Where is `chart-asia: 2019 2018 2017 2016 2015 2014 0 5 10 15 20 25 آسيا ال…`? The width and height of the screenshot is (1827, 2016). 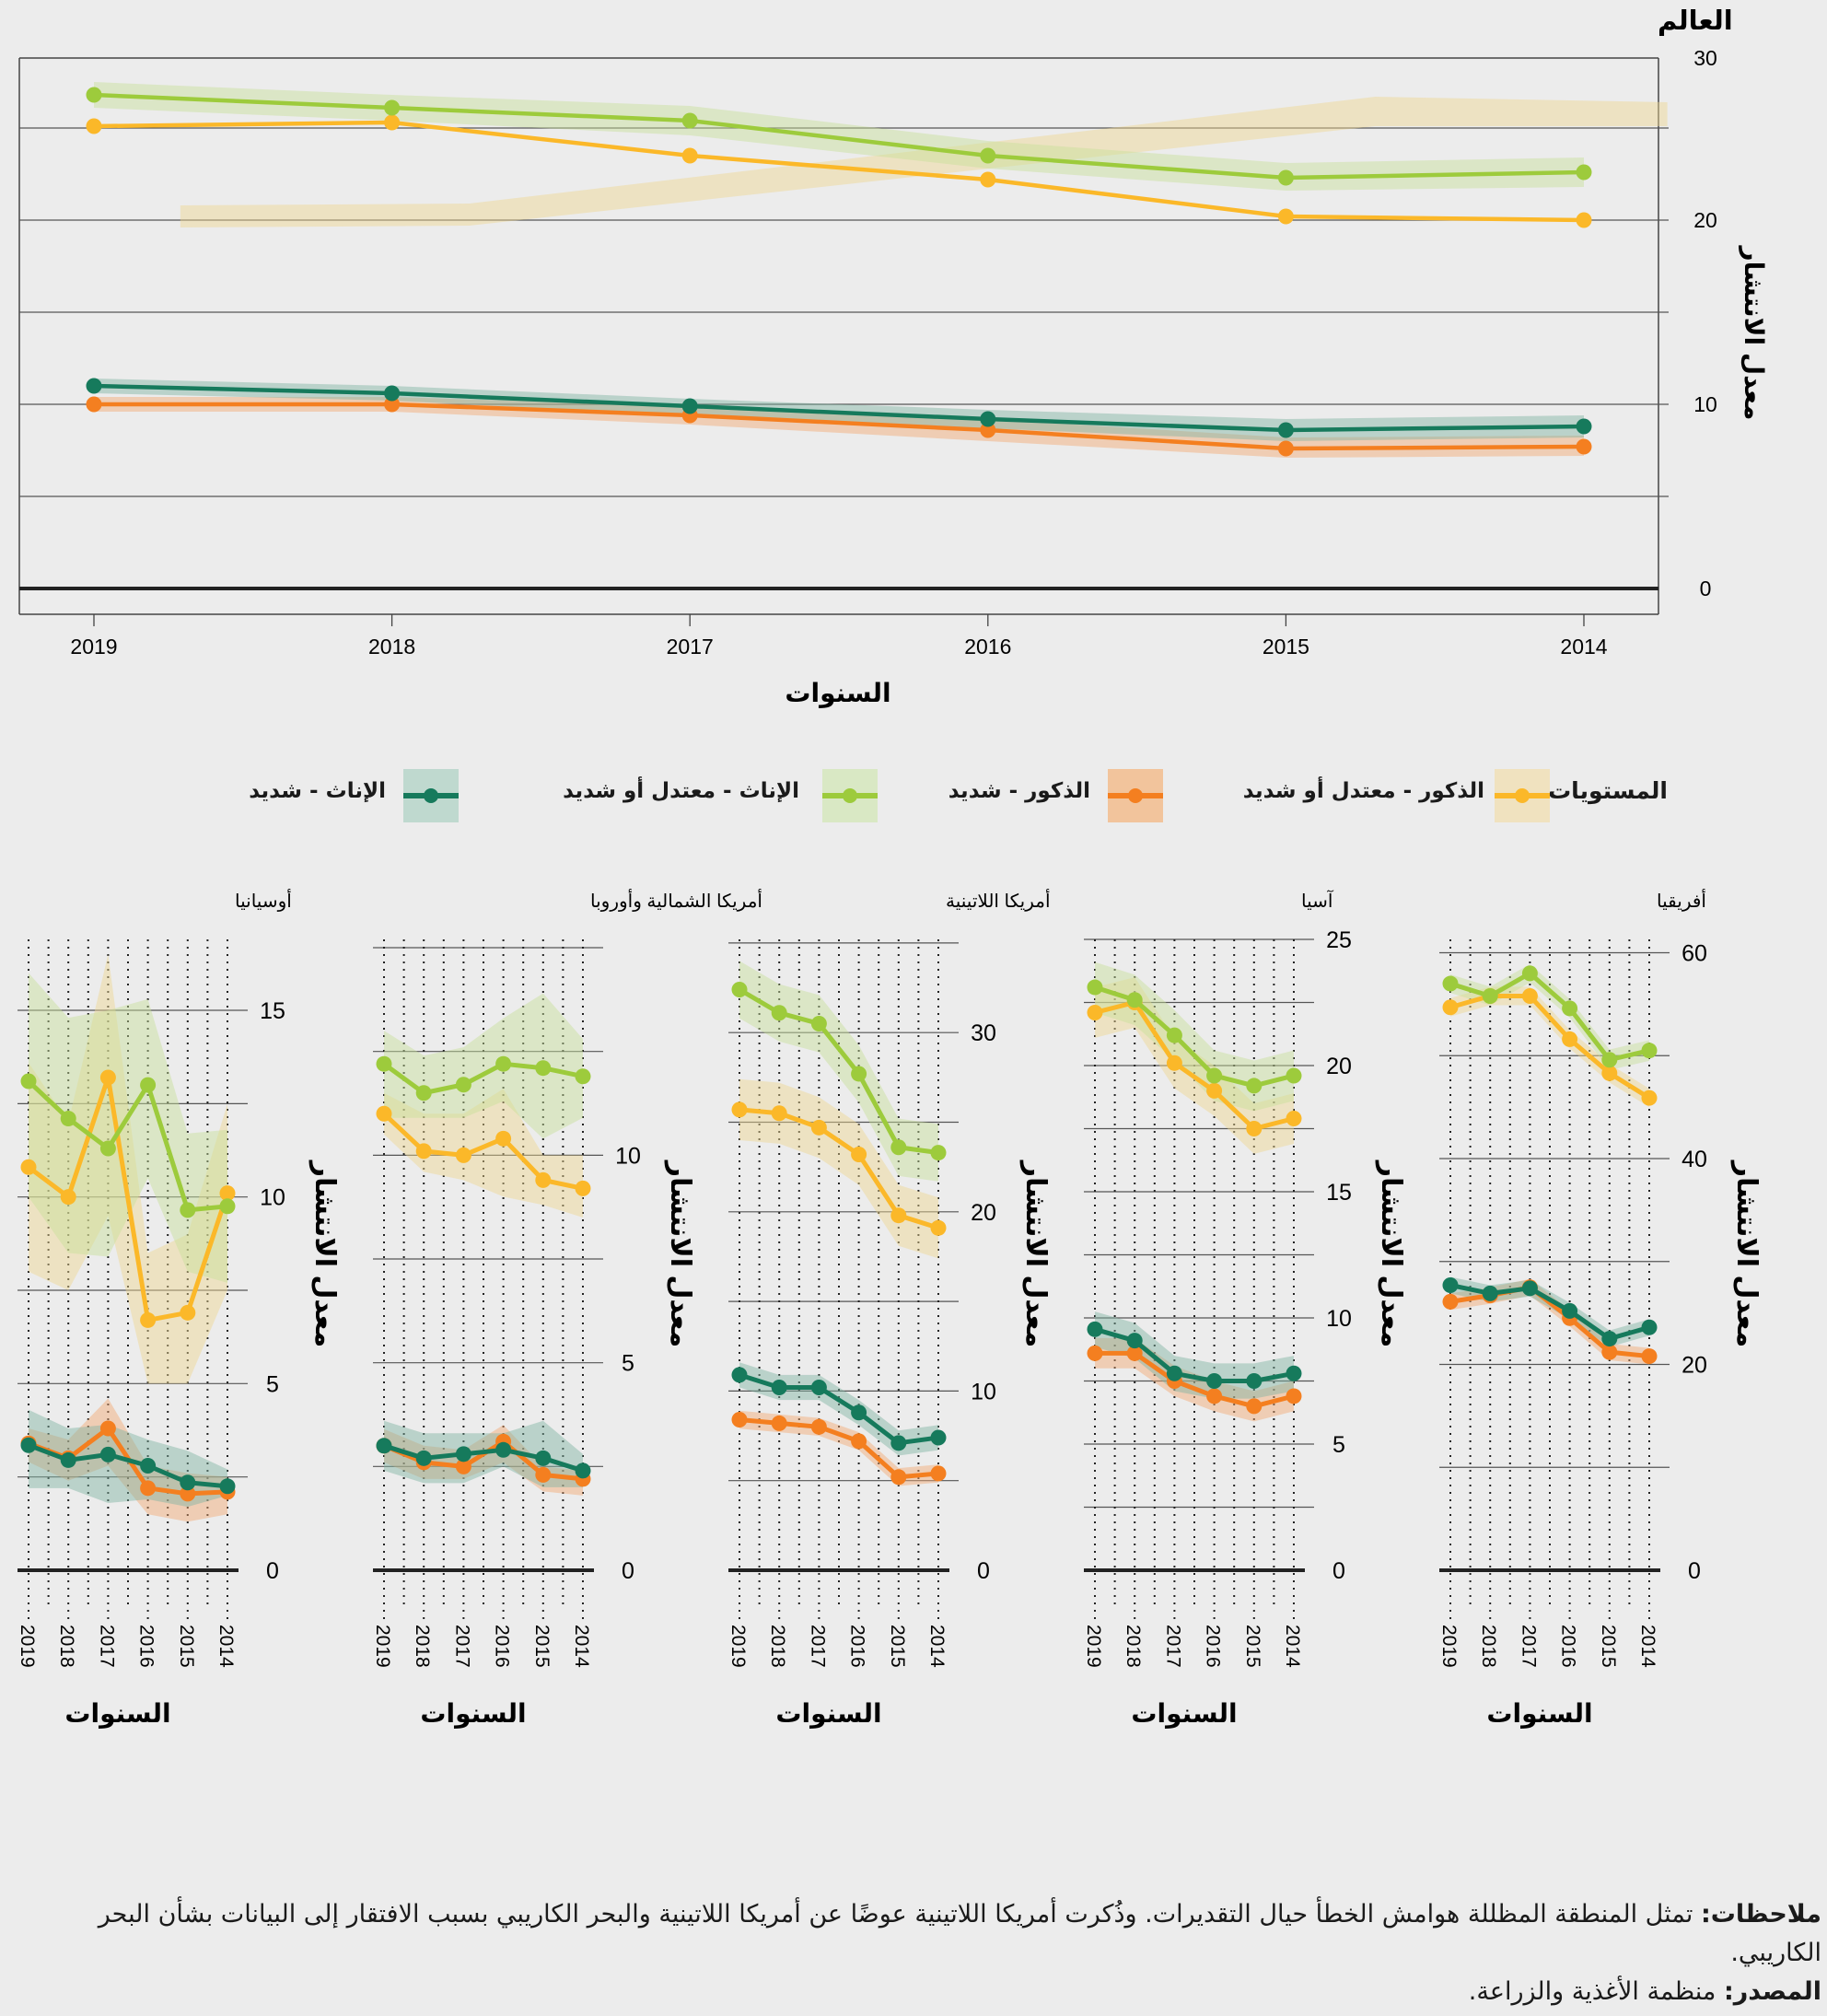
chart-asia: 2019 2018 2017 2016 2015 2014 0 5 10 15 20 25 آسيا ال… is located at coordinates (1244, 1309).